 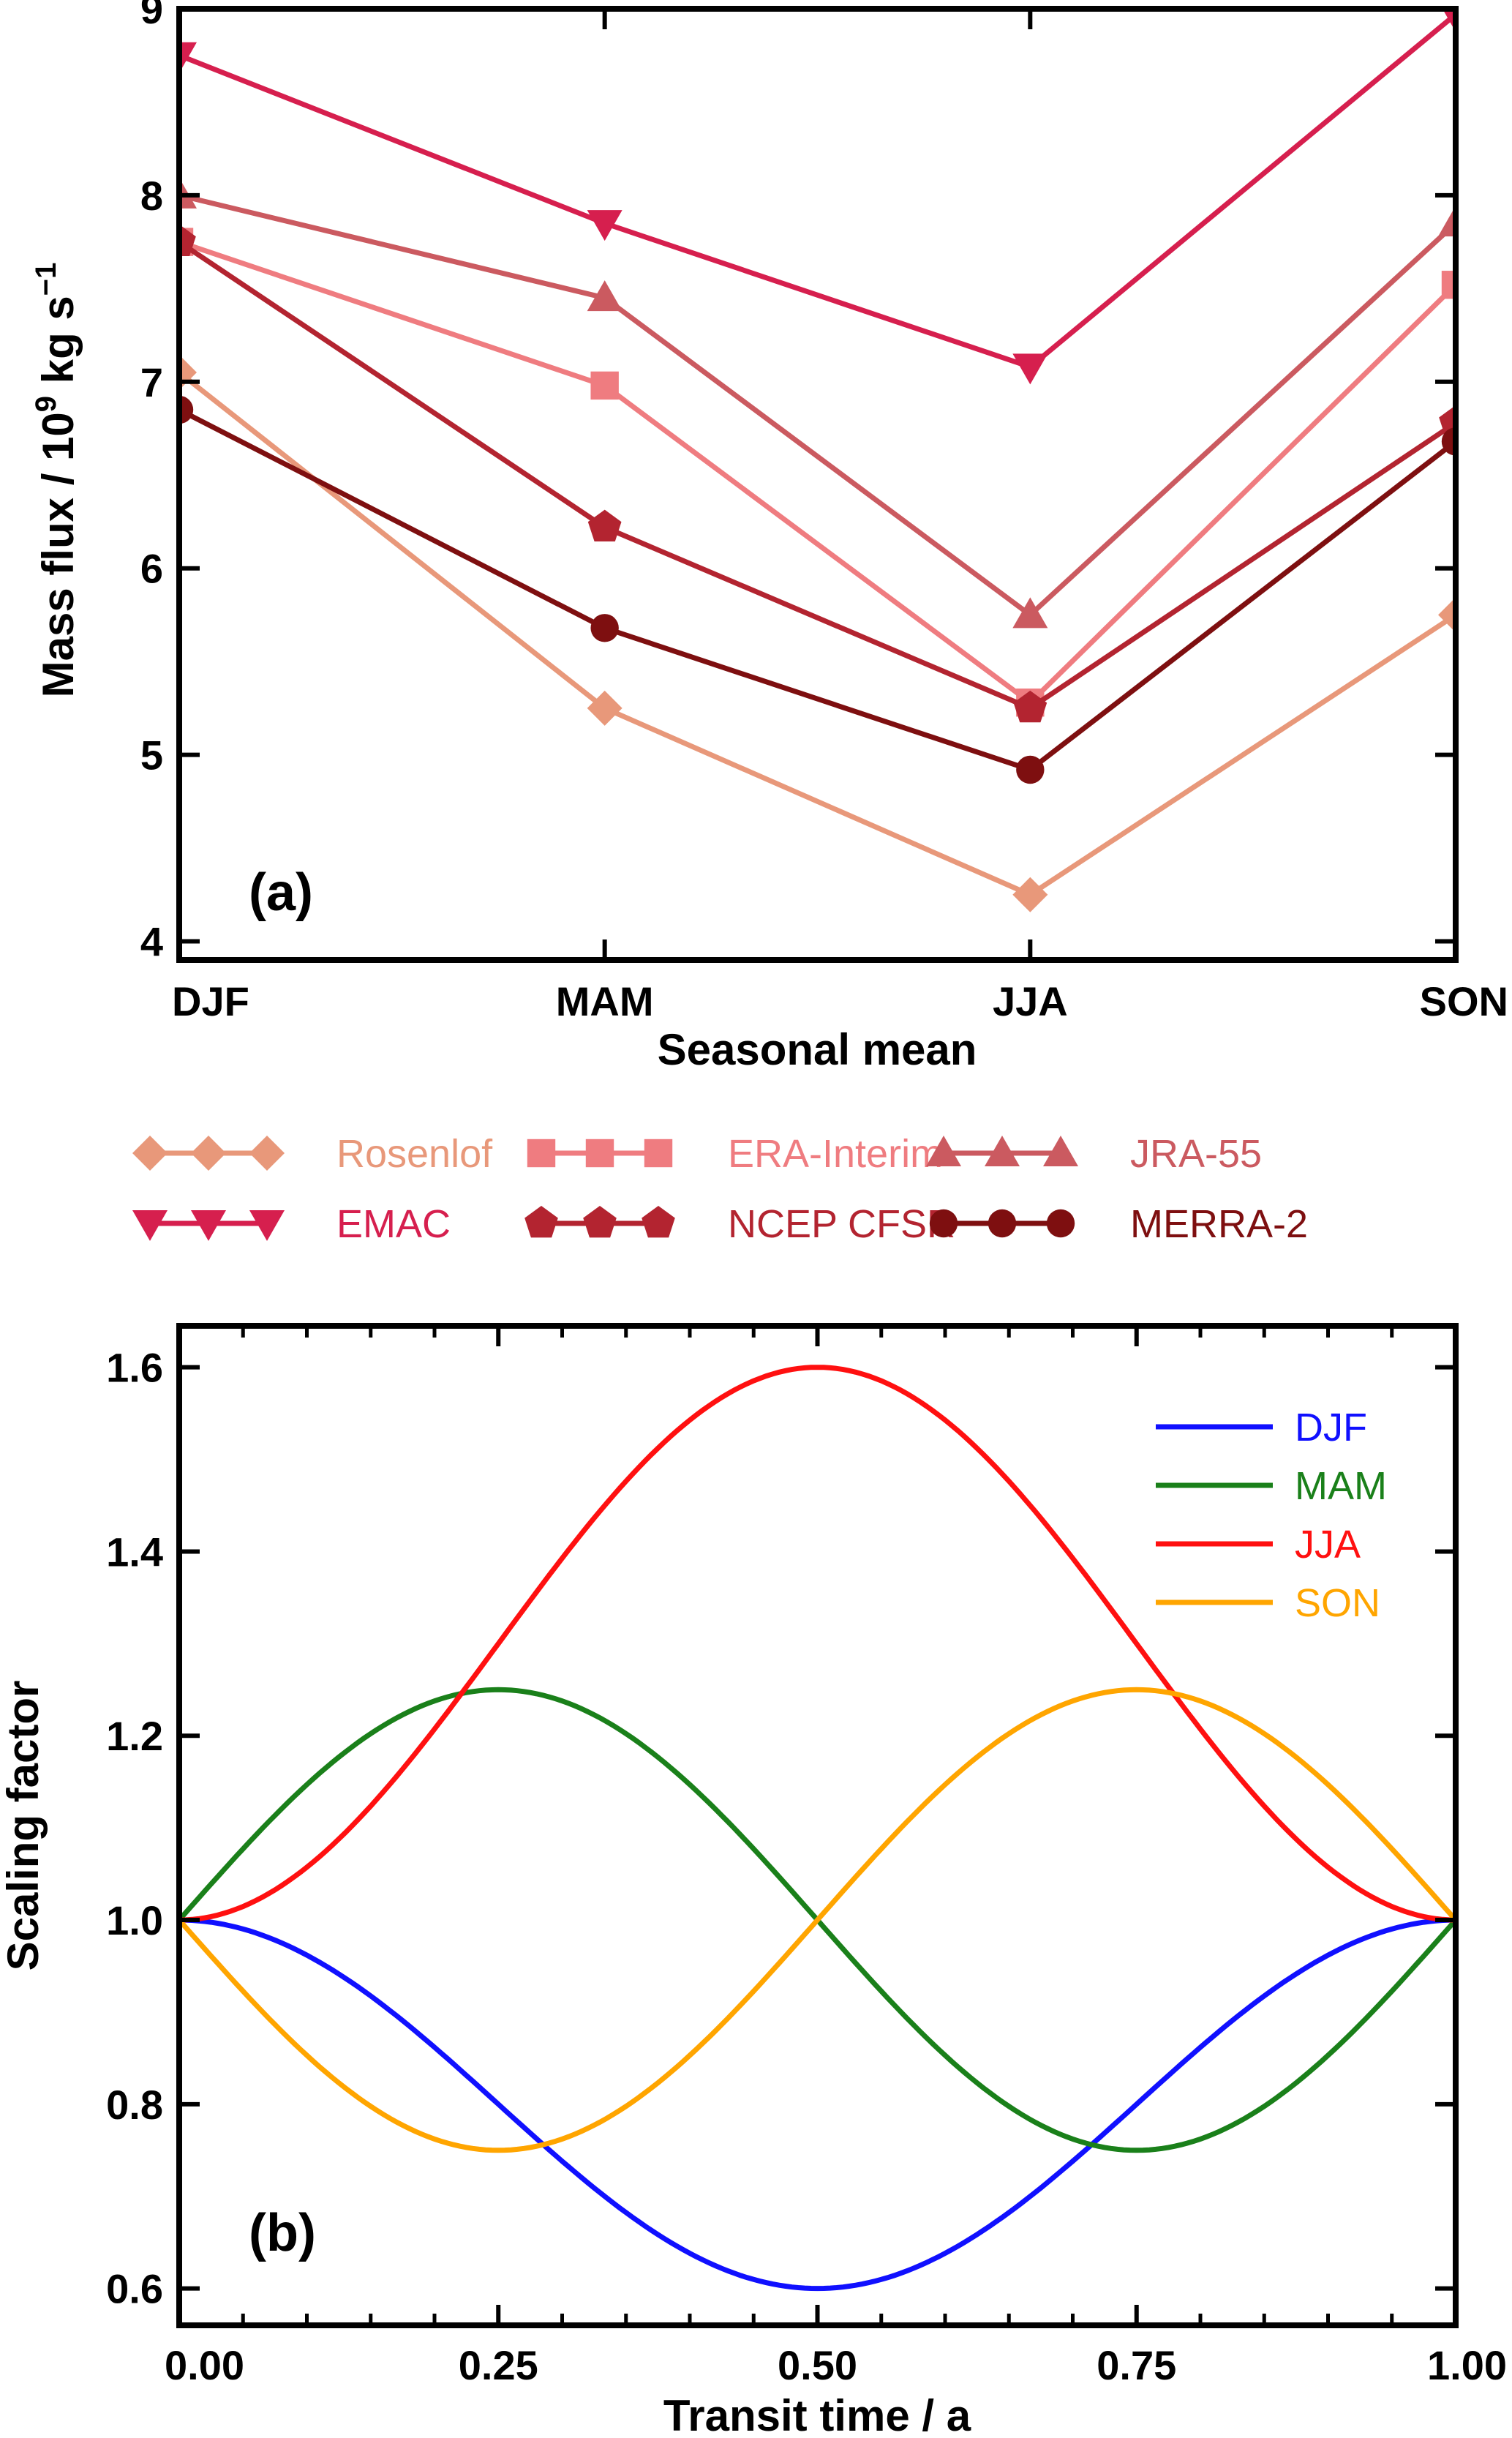 I want to click on data-point-ncep-cfsr-djf, so click(x=187, y=240).